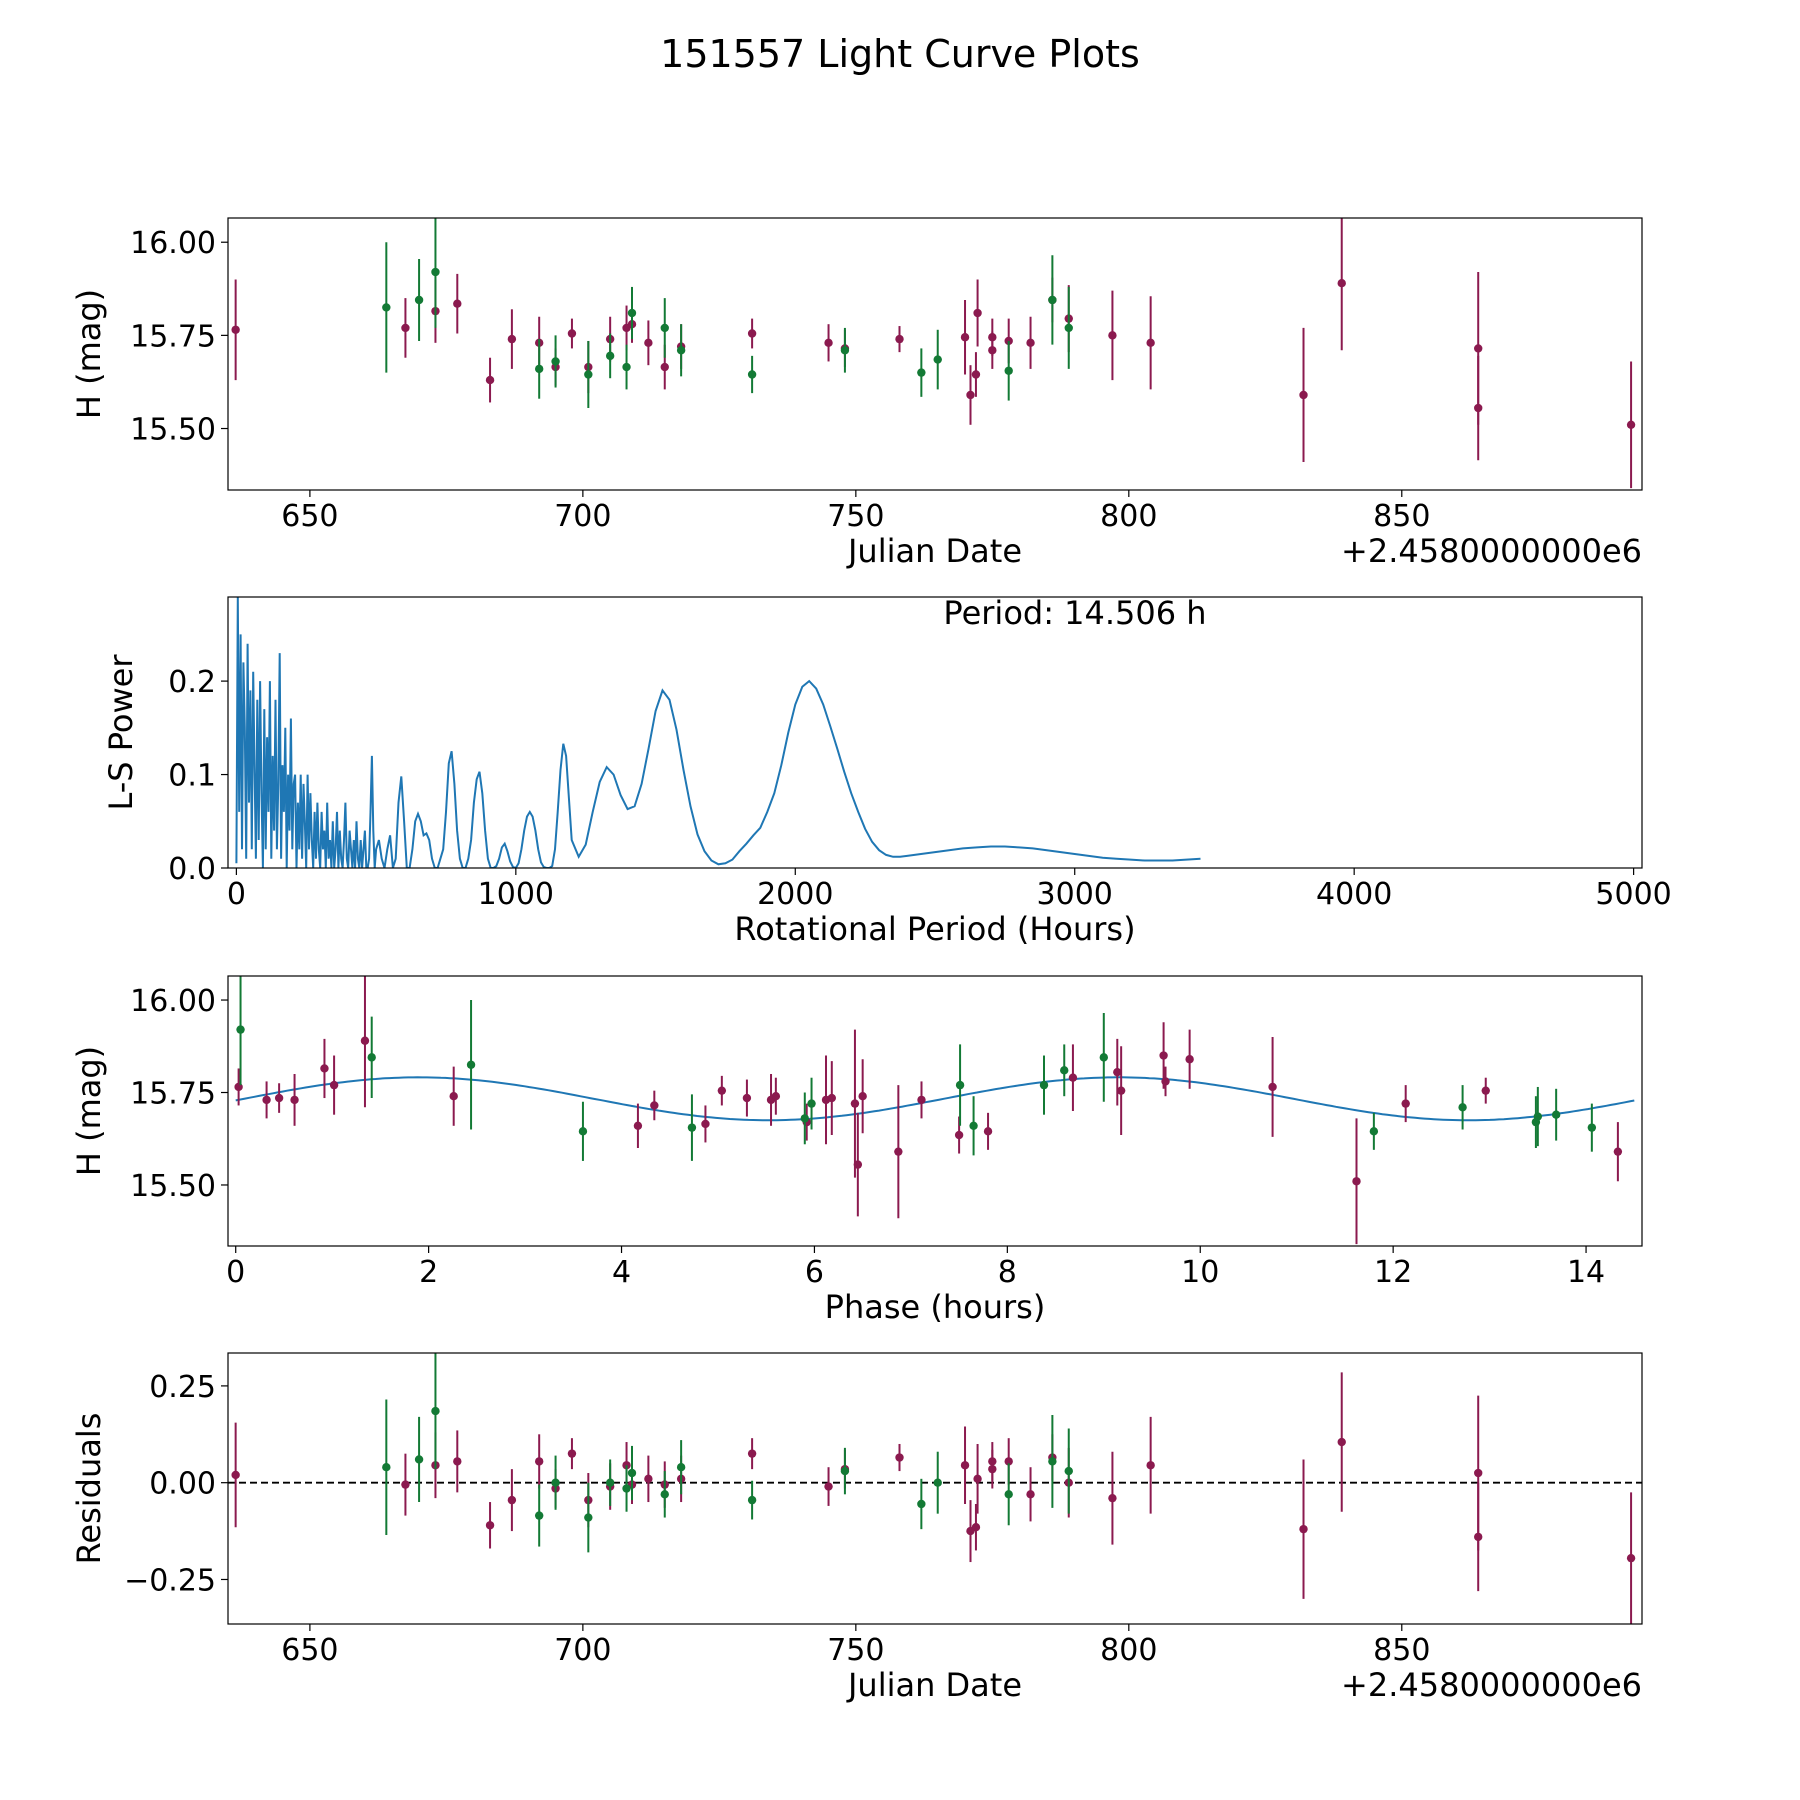  Describe the element at coordinates (182, 1484) in the screenshot. I see `y-tick-label: 0.00` at that location.